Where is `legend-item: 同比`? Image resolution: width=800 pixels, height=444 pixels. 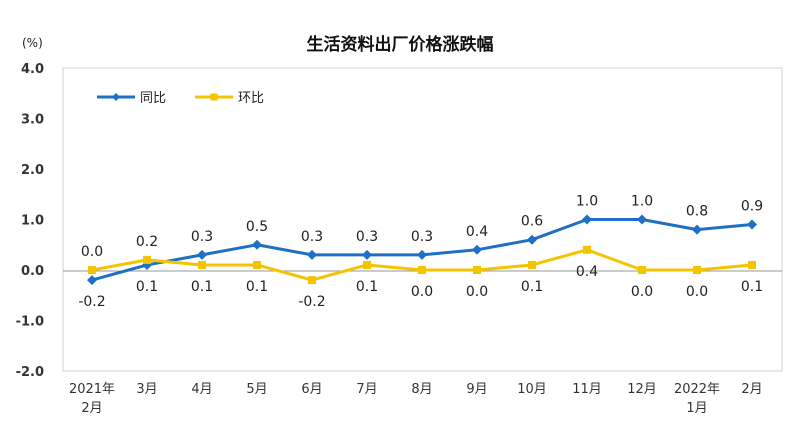 legend-item: 同比 is located at coordinates (131, 98).